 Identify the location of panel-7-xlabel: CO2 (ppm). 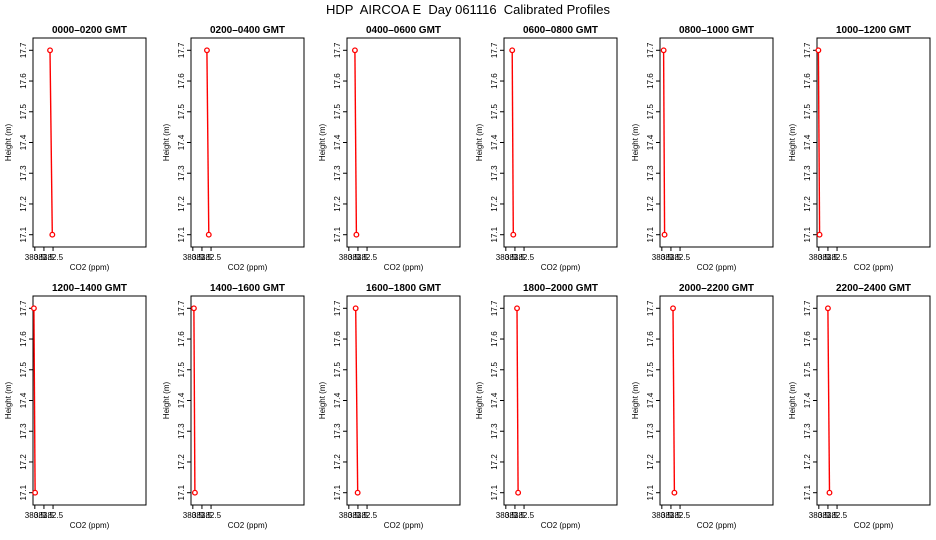
(90, 525).